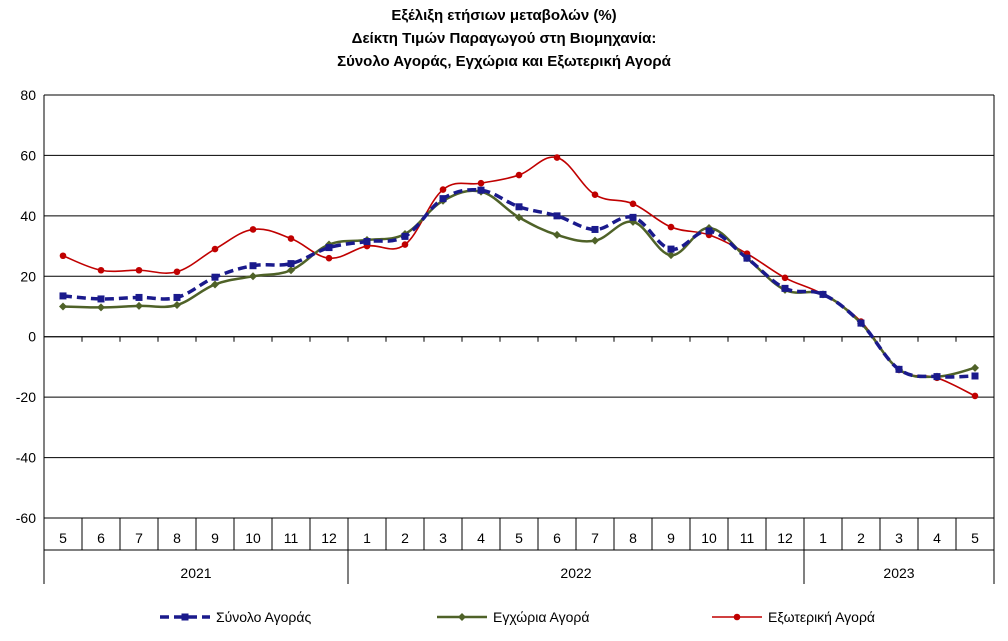  I want to click on chart-title-line-2: Δείκτη Τιμών Παραγωγού στη Βιομηχανία:, so click(504, 38).